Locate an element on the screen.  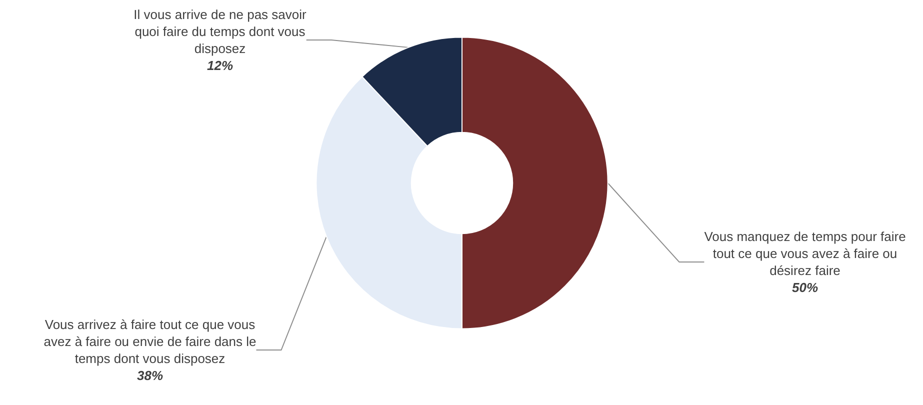
slice-label: Il vous arrive de ne pas savoir quoi faire du temps dont vous disposez is located at coordinates (221, 31).